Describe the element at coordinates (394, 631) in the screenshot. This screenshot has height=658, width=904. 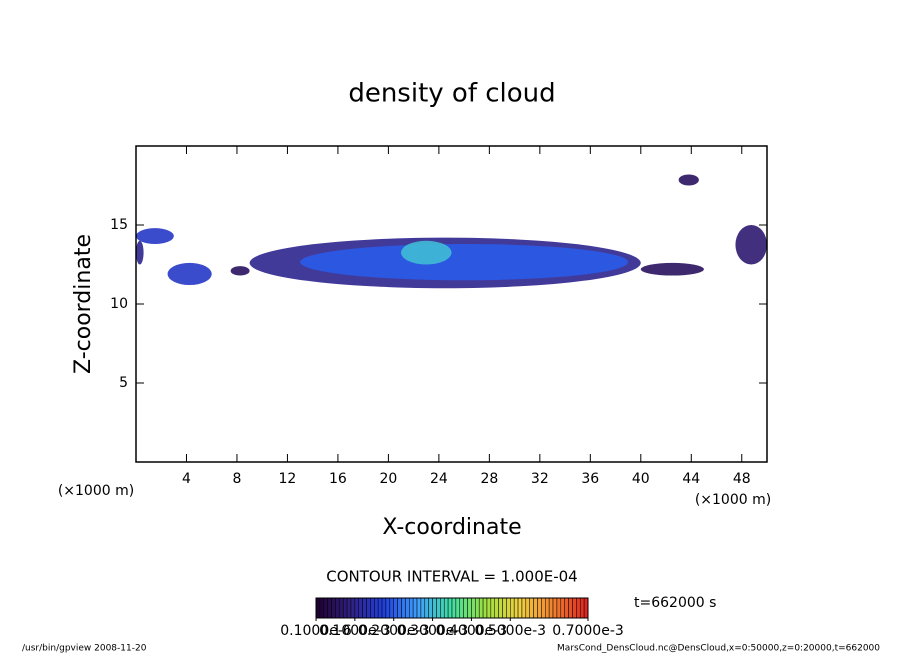
I see `colorbar-tick-label: 0.2000e-3` at that location.